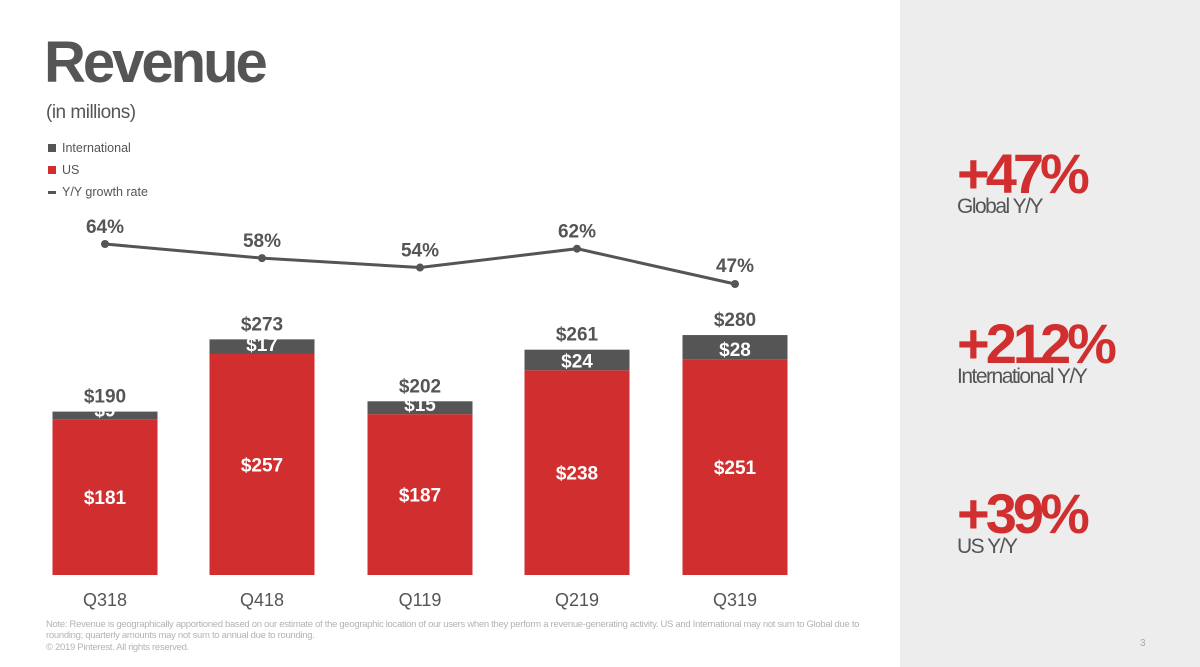 Image resolution: width=1200 pixels, height=667 pixels. I want to click on page-title: Revenue, so click(156, 62).